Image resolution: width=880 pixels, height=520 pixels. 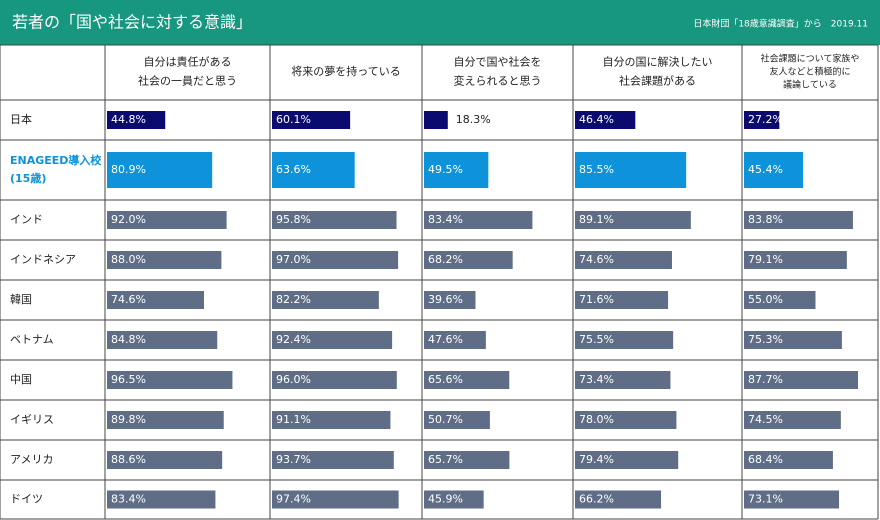 I want to click on value-label: 45.9%, so click(x=445, y=499).